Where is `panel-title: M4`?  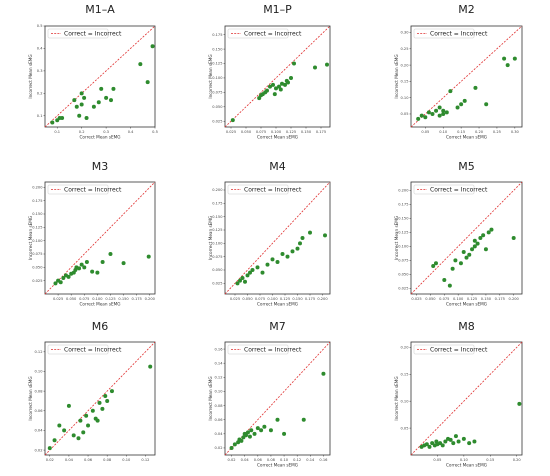 panel-title: M4 is located at coordinates (277, 166).